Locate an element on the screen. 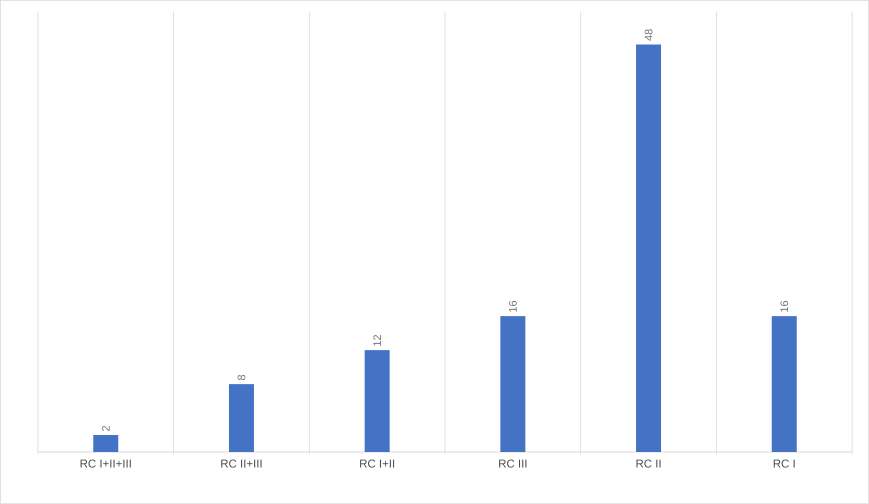 The height and width of the screenshot is (504, 869). x-tick-label: RC I+II+III is located at coordinates (105, 464).